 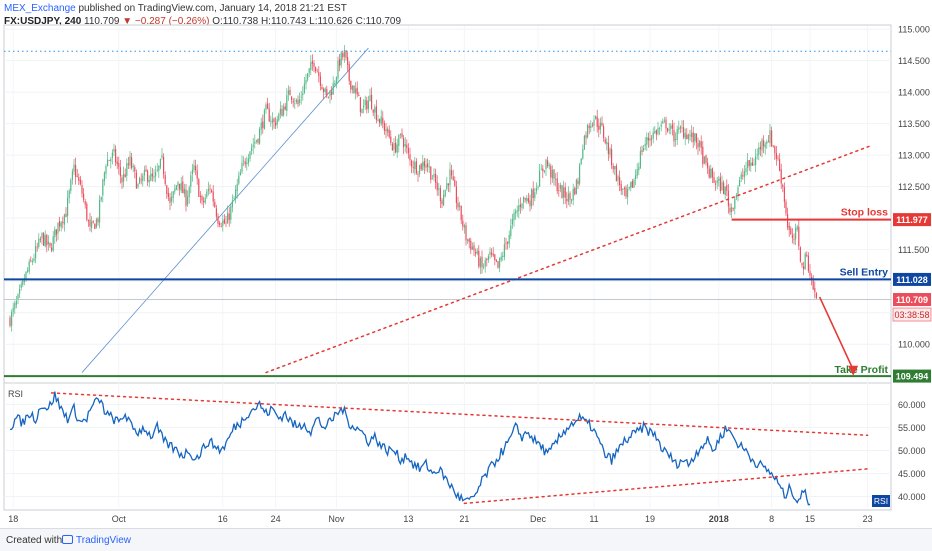 What do you see at coordinates (15, 394) in the screenshot?
I see `rsi-pane-label: RSI` at bounding box center [15, 394].